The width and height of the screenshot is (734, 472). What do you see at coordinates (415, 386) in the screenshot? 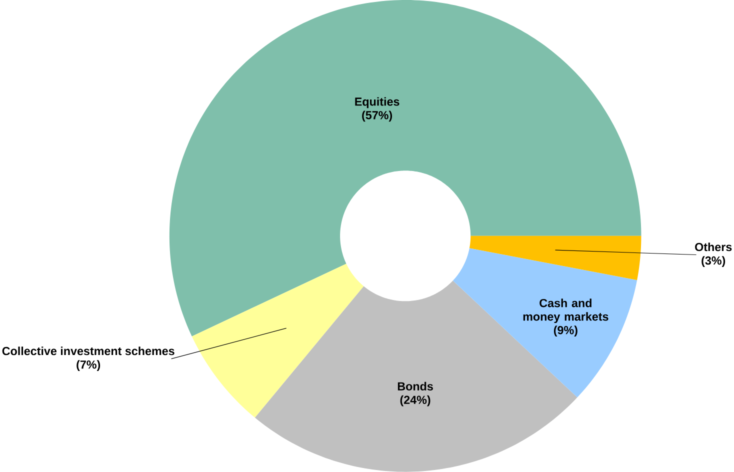
I see `slice-label: Bonds` at bounding box center [415, 386].